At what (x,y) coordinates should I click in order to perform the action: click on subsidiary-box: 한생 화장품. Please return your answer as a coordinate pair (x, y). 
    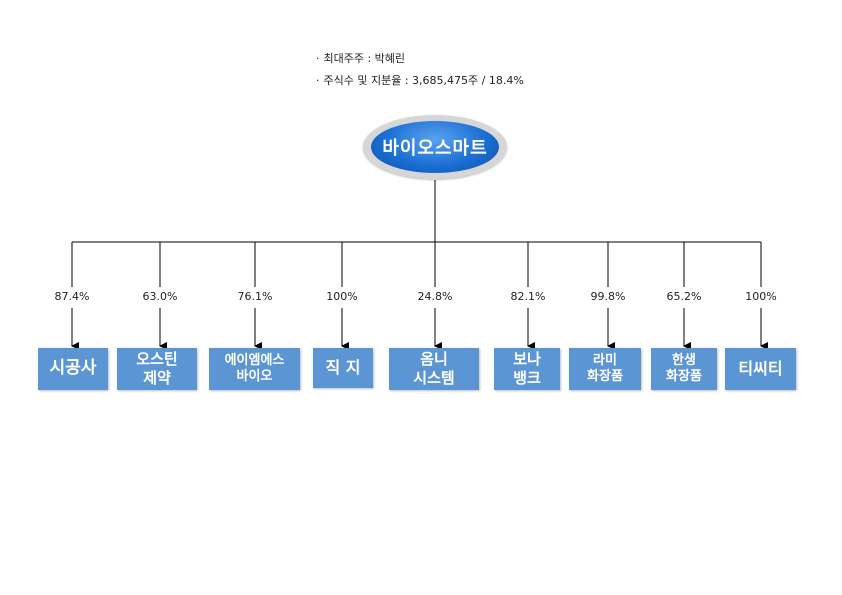
    Looking at the image, I should click on (684, 369).